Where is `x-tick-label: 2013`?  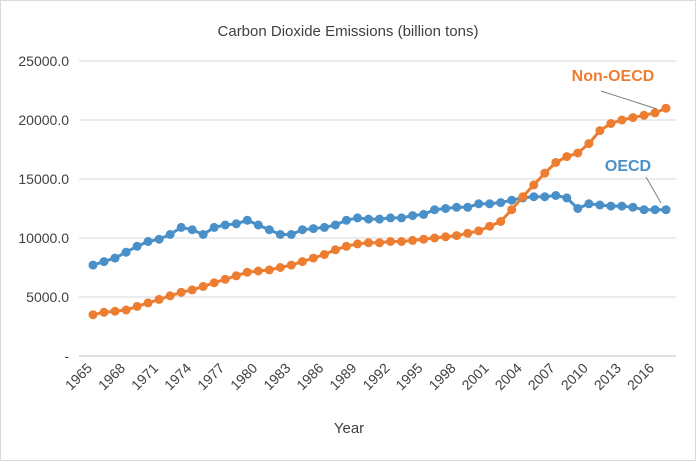
x-tick-label: 2013 is located at coordinates (607, 376).